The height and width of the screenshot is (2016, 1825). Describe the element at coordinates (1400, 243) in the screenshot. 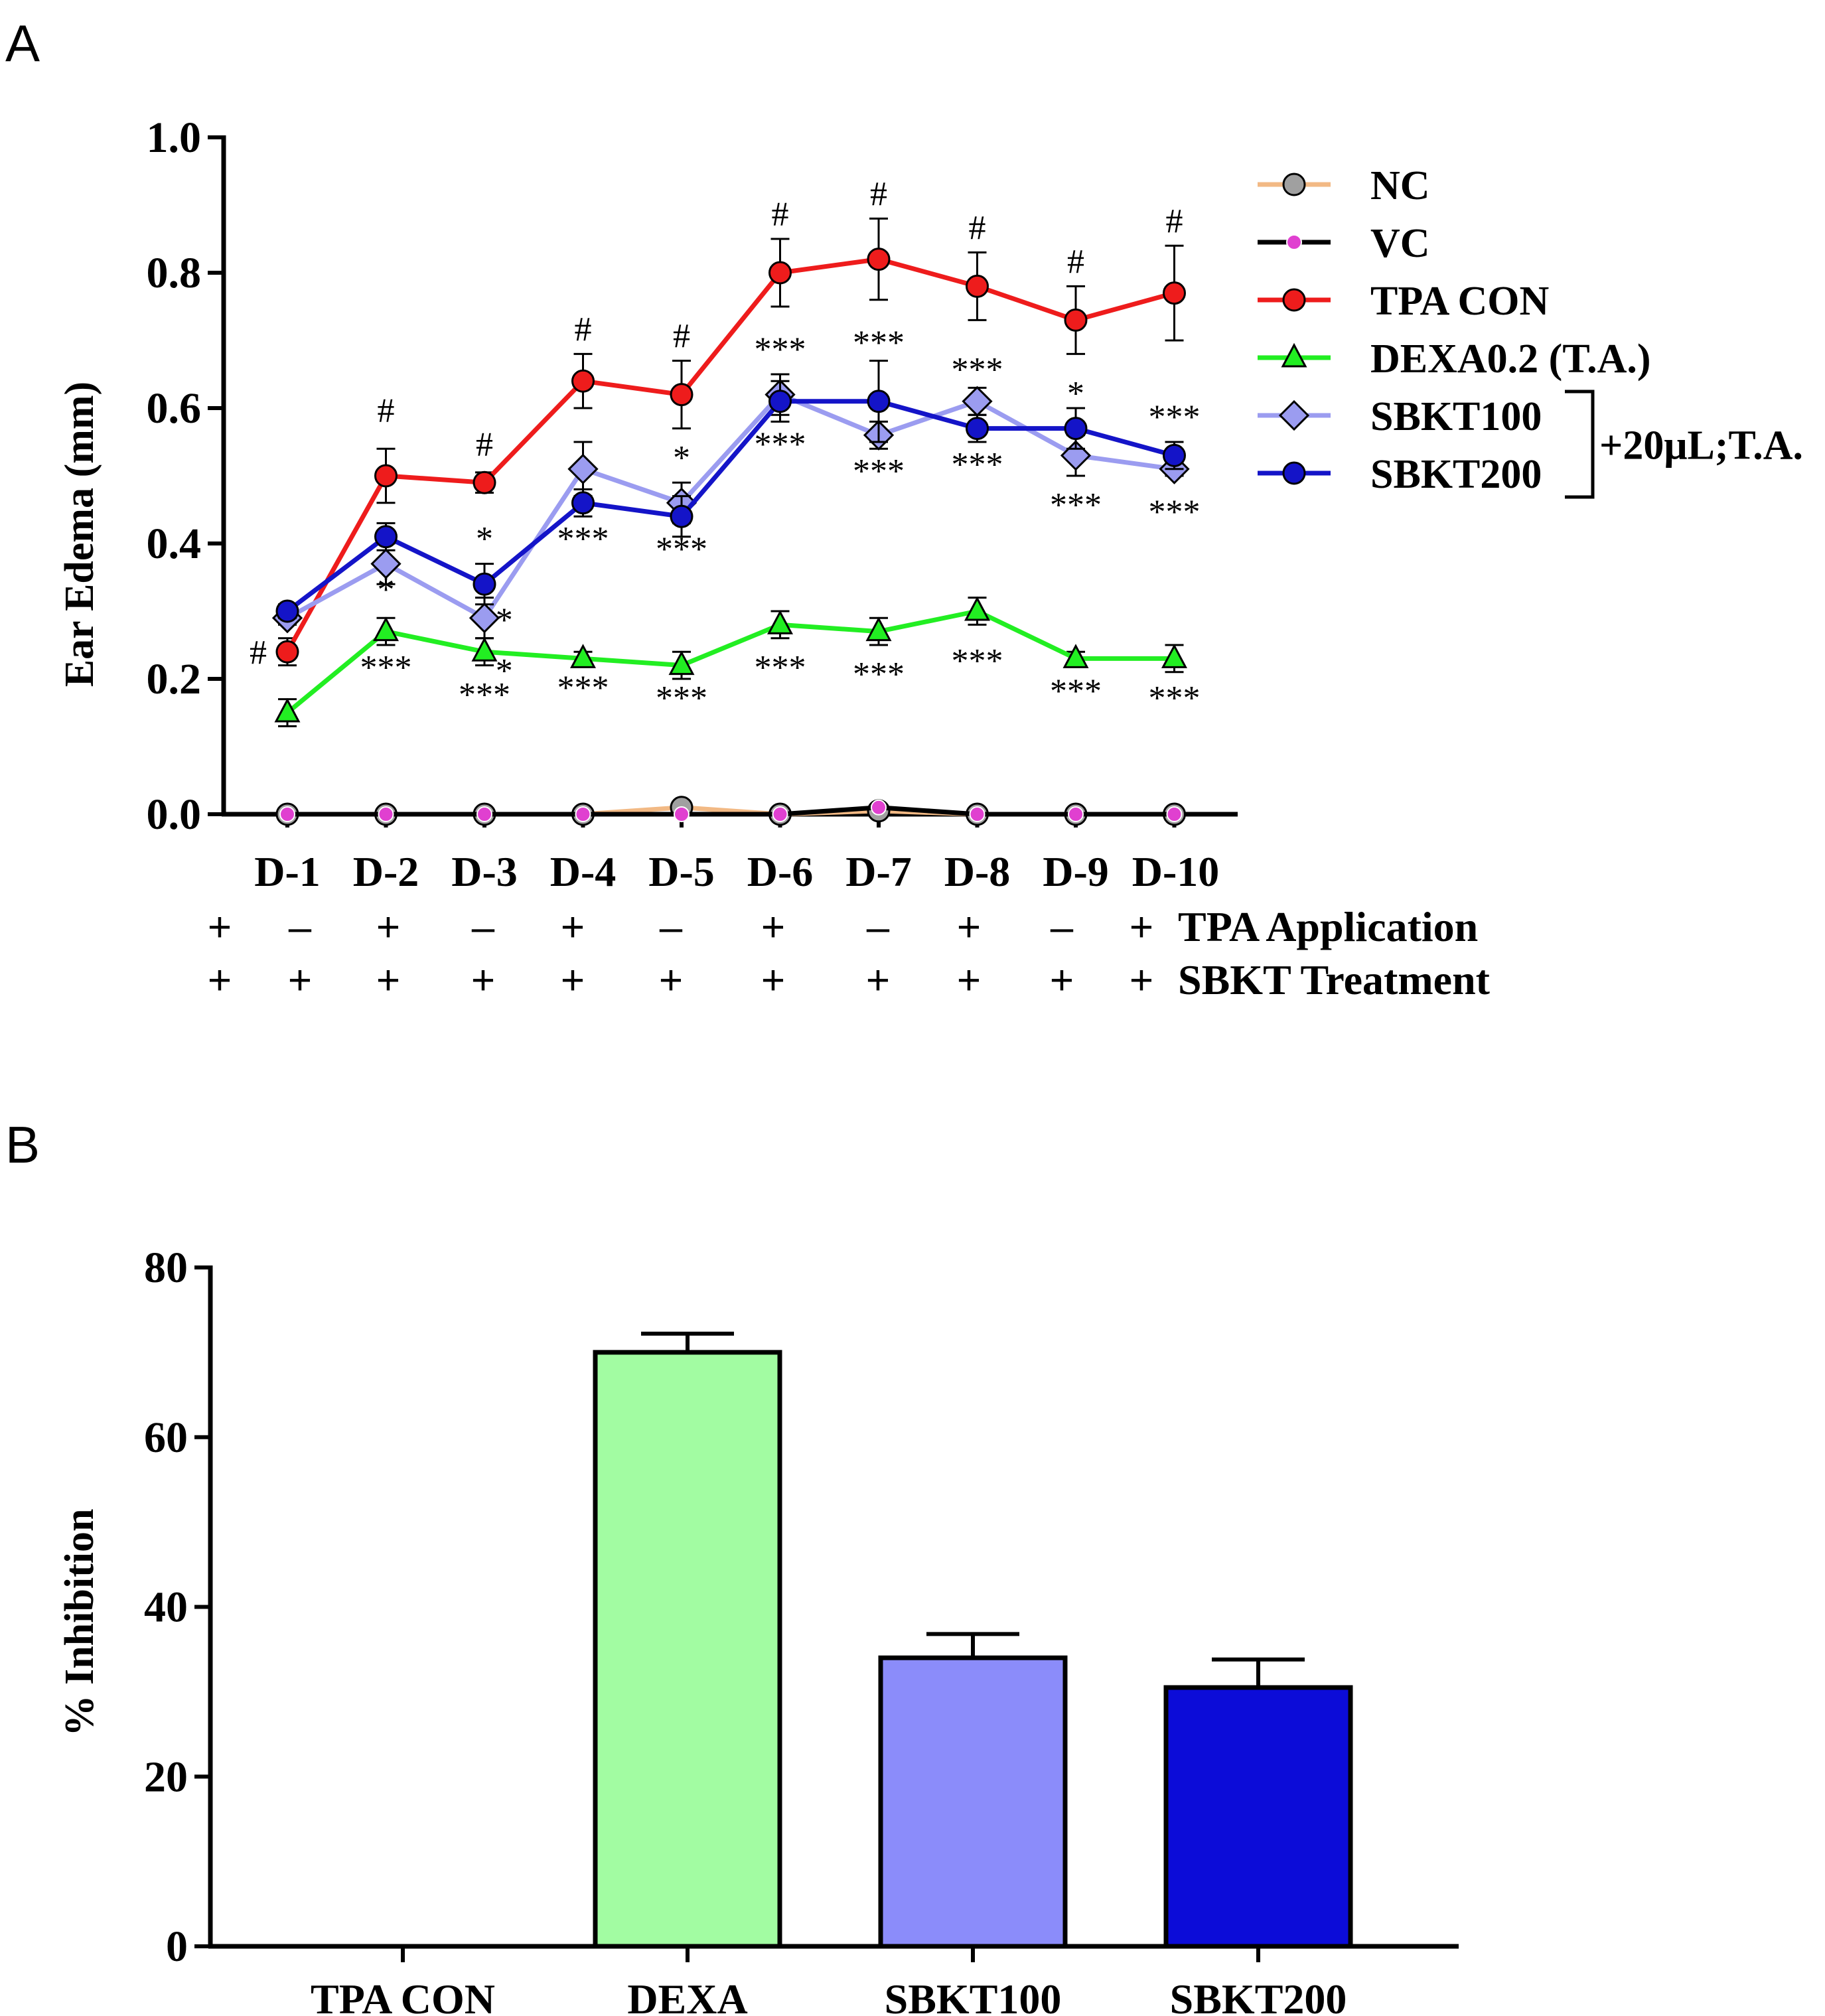

I see `legend-label: VC` at that location.